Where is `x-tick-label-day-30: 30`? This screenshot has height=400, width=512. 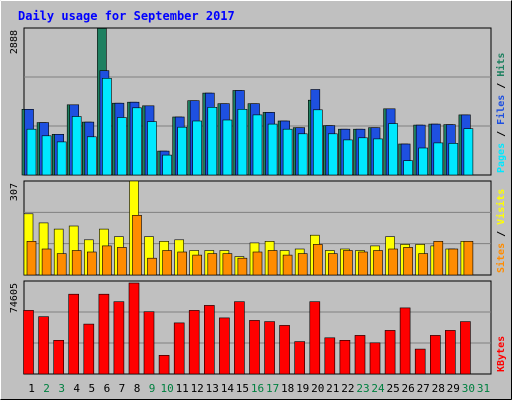 x-tick-label-day-30: 30 is located at coordinates (468, 388).